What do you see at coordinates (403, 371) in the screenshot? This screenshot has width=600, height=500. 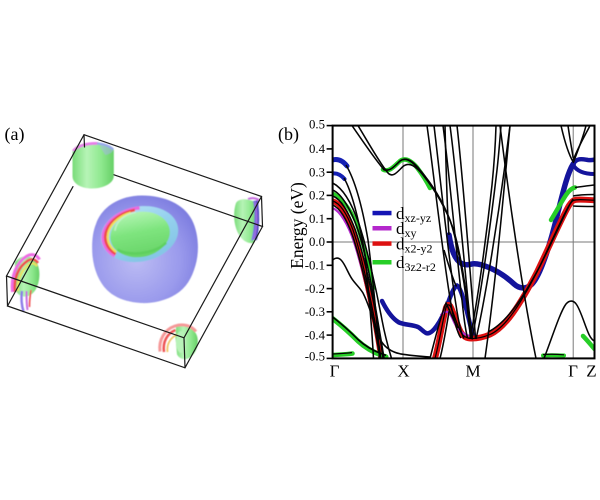 I see `svg-text: X` at bounding box center [403, 371].